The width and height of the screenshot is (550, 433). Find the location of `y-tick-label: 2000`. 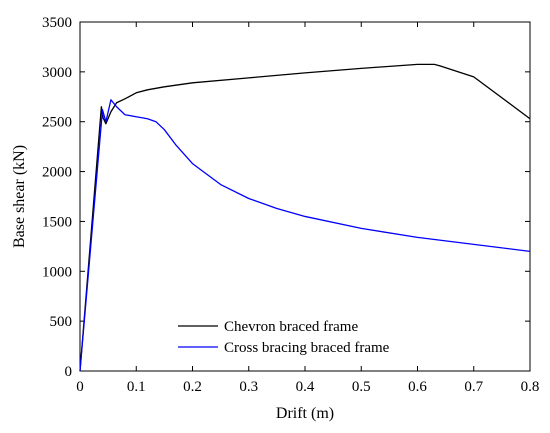

y-tick-label: 2000 is located at coordinates (57, 173).